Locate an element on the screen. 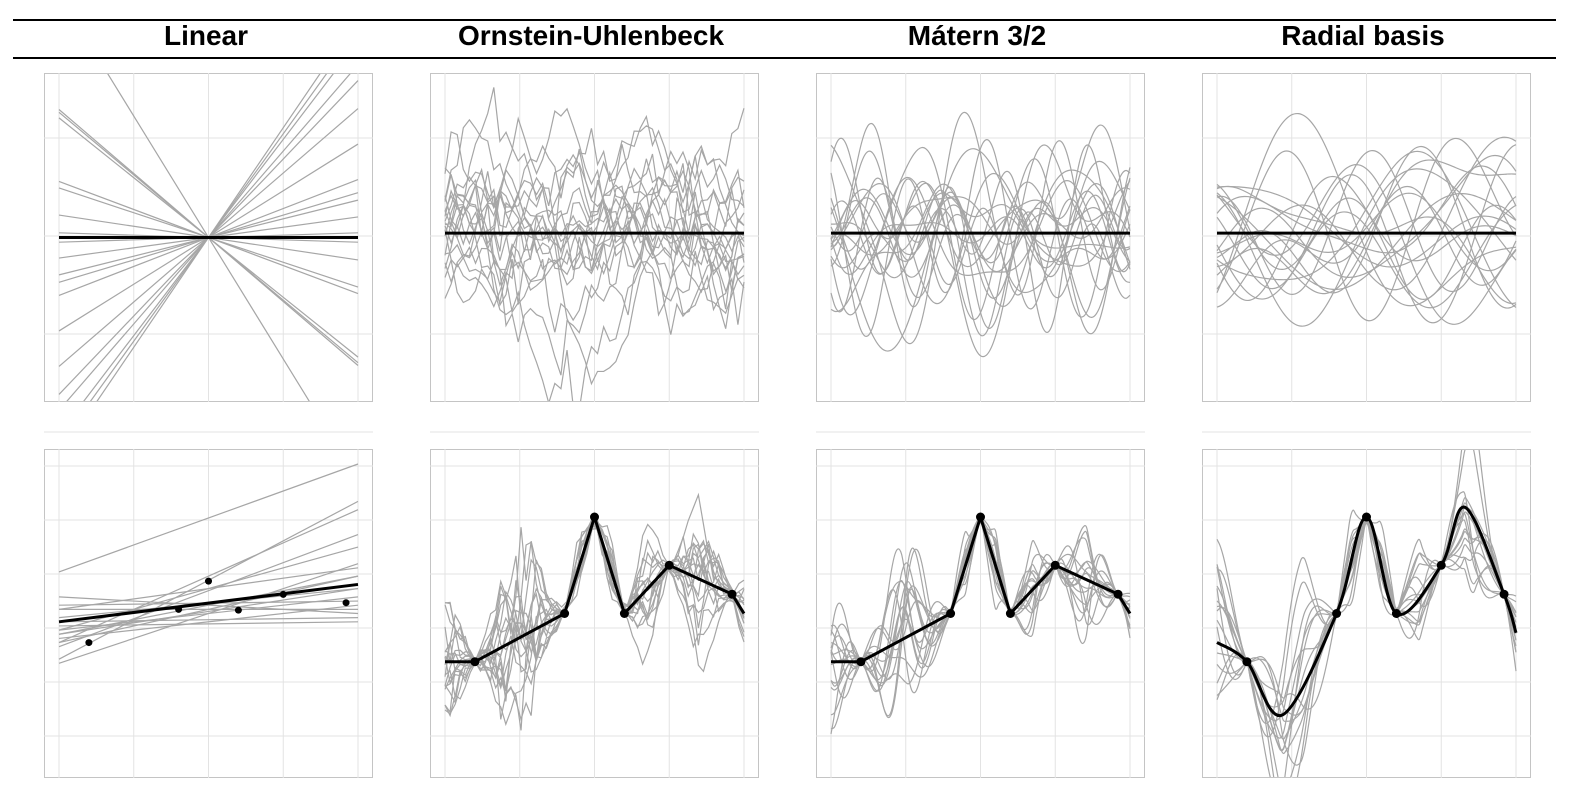 This screenshot has height=803, width=1569. column-title-ornstein-uhlenbeck: Ornstein-Uhlenbeck is located at coordinates (591, 35).